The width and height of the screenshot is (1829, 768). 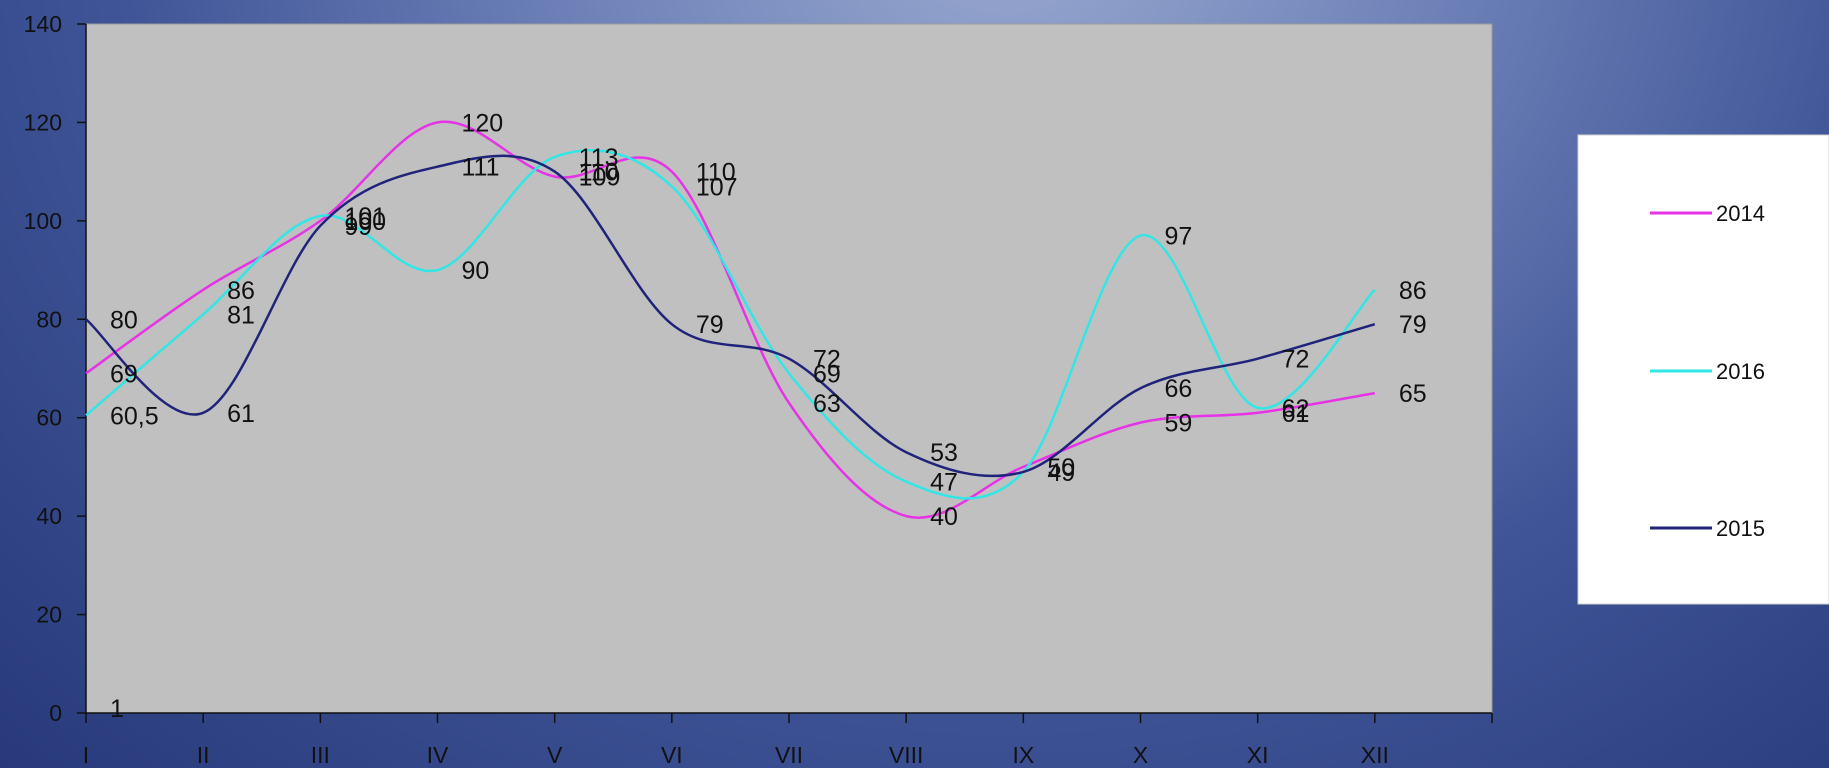 What do you see at coordinates (43, 221) in the screenshot?
I see `y-tick-label: 100` at bounding box center [43, 221].